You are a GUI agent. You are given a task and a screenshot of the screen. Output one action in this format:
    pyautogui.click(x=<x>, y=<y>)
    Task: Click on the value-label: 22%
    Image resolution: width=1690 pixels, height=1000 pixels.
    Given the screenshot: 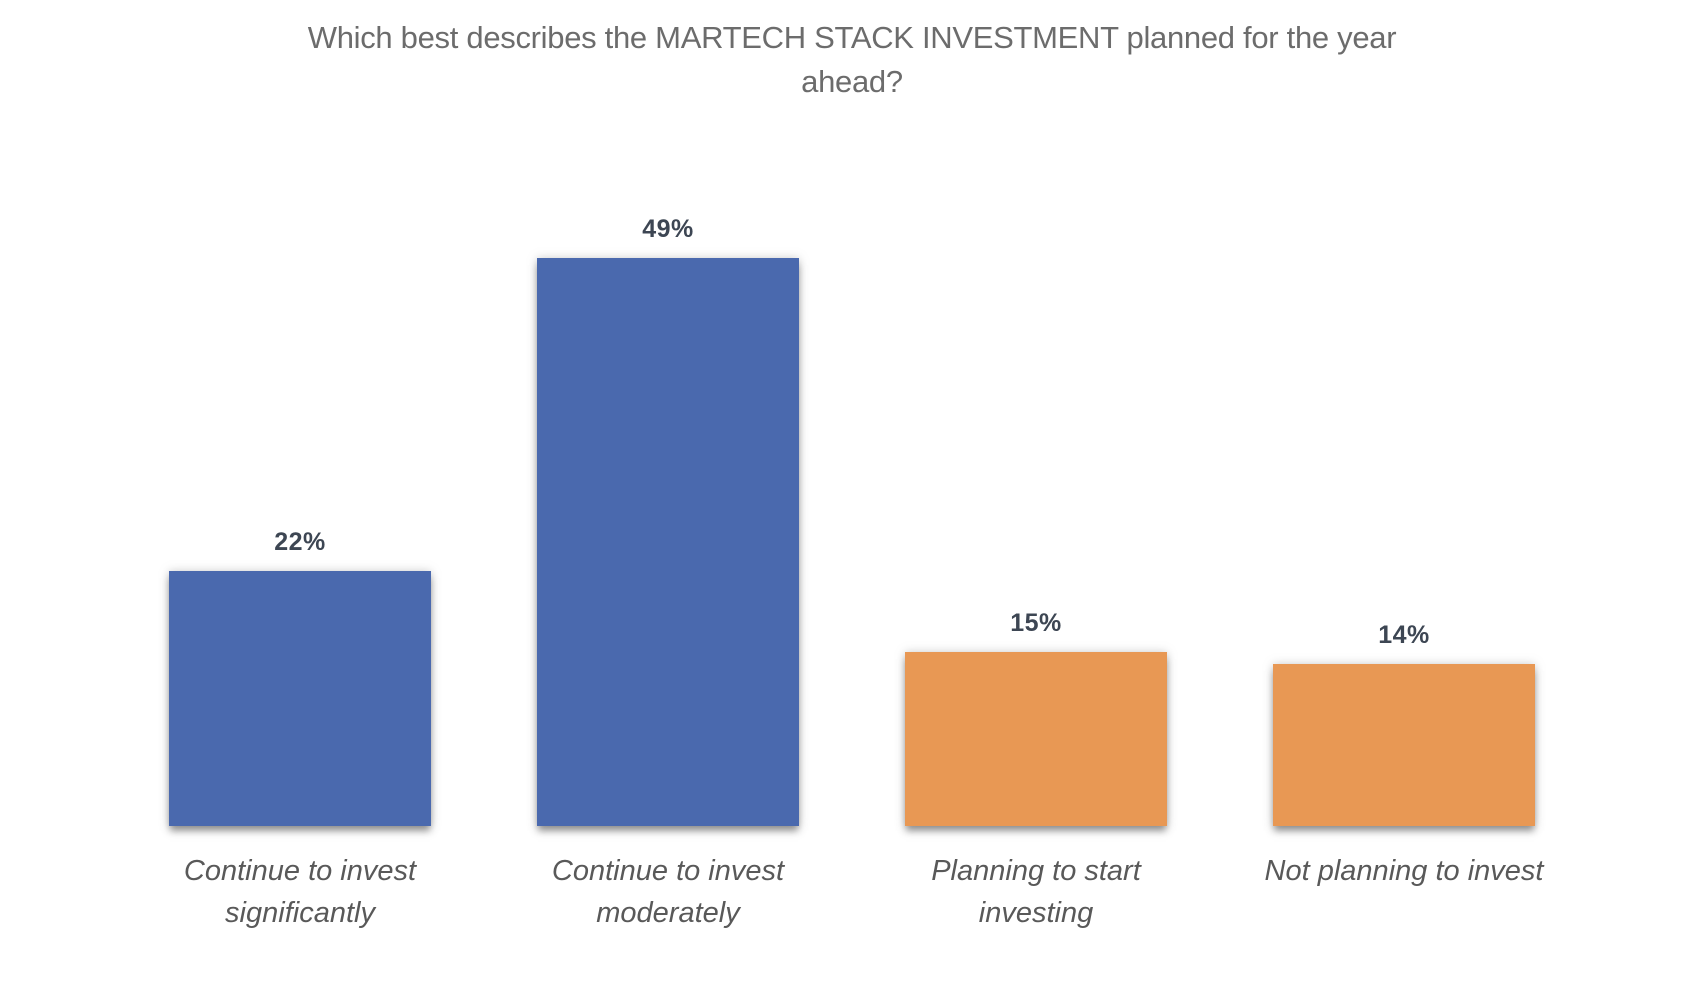 What is the action you would take?
    pyautogui.click(x=300, y=542)
    